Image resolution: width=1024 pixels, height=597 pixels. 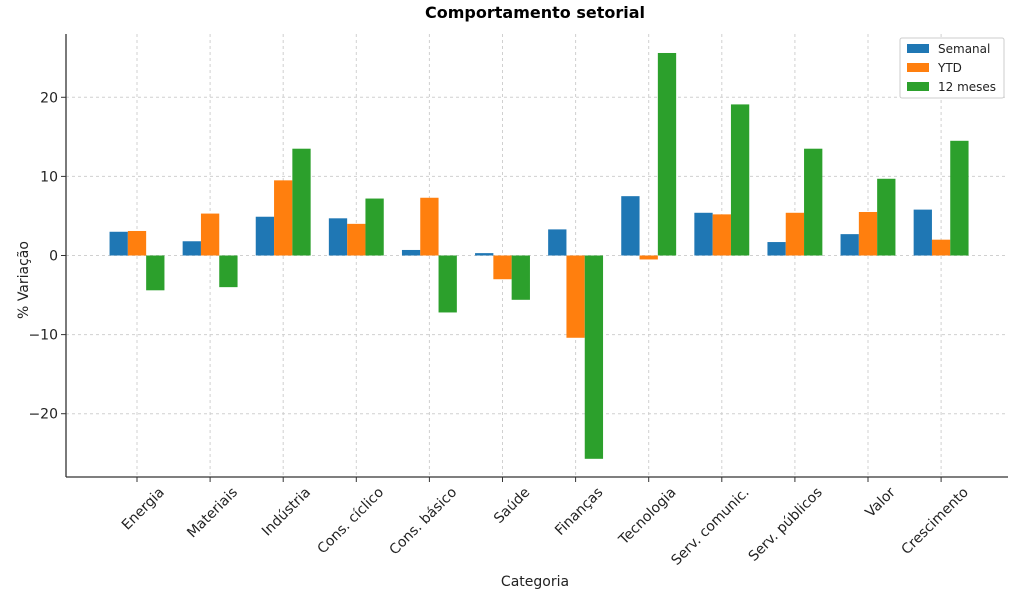 I want to click on legend-label: YTD, so click(x=949, y=68).